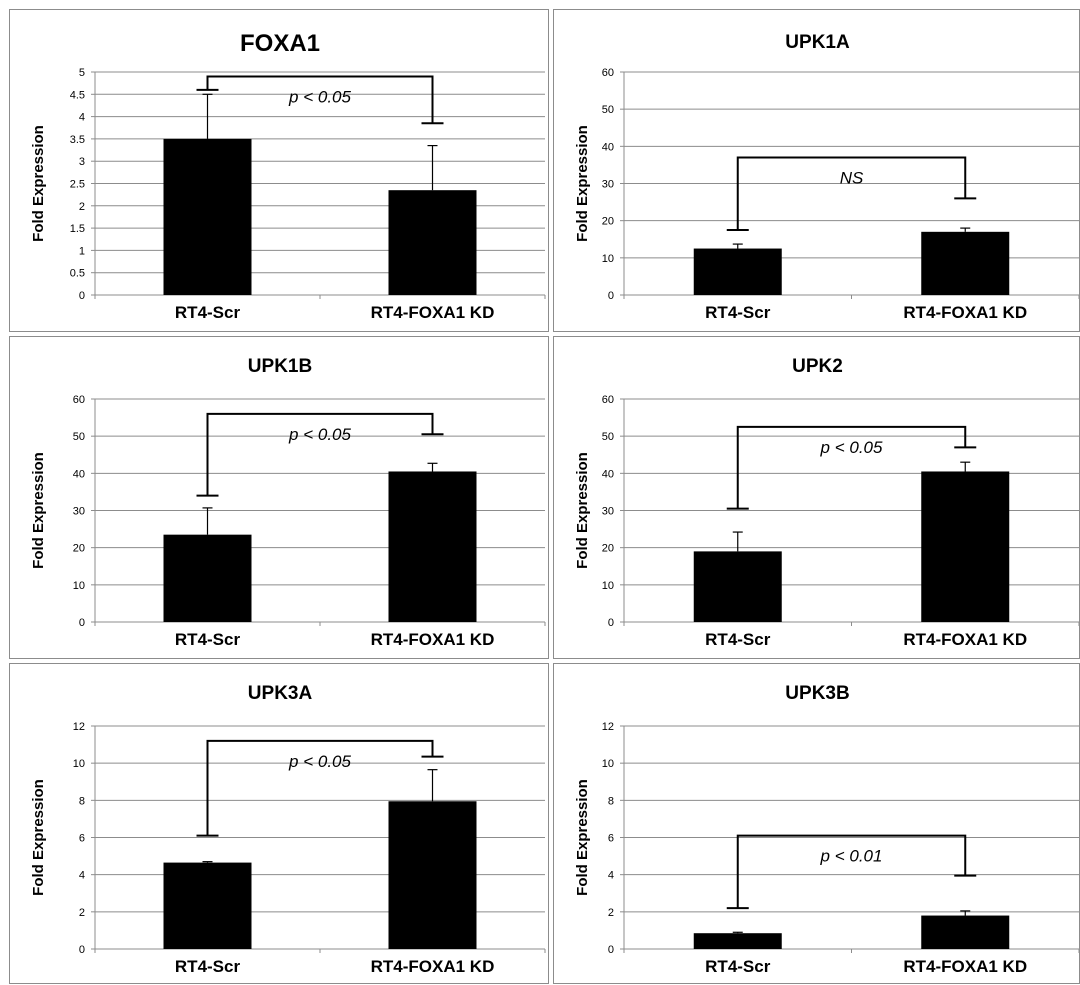  What do you see at coordinates (851, 856) in the screenshot?
I see `significance-label: p < 0.01` at bounding box center [851, 856].